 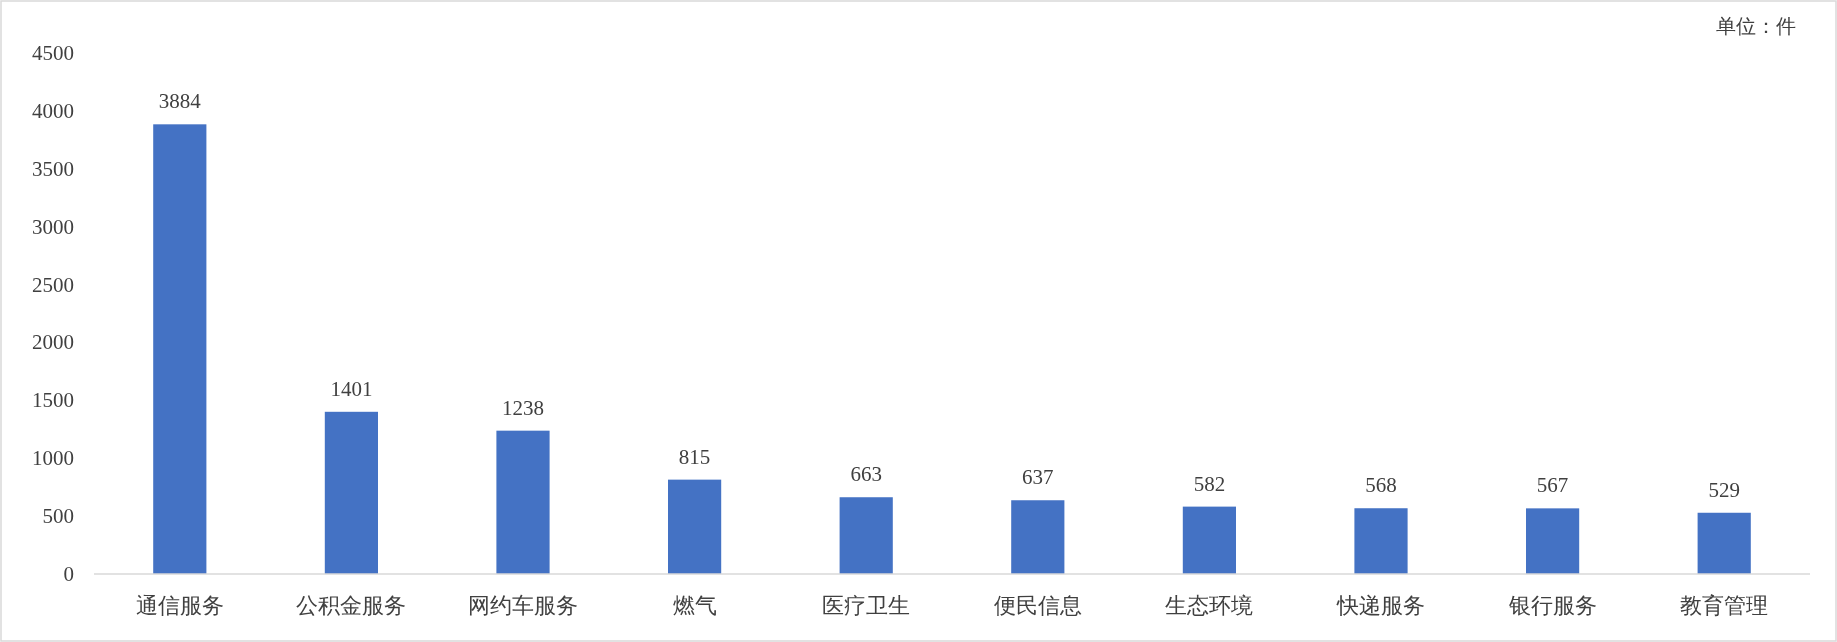 What do you see at coordinates (1724, 605) in the screenshot?
I see `x-tick-label: 教育管理` at bounding box center [1724, 605].